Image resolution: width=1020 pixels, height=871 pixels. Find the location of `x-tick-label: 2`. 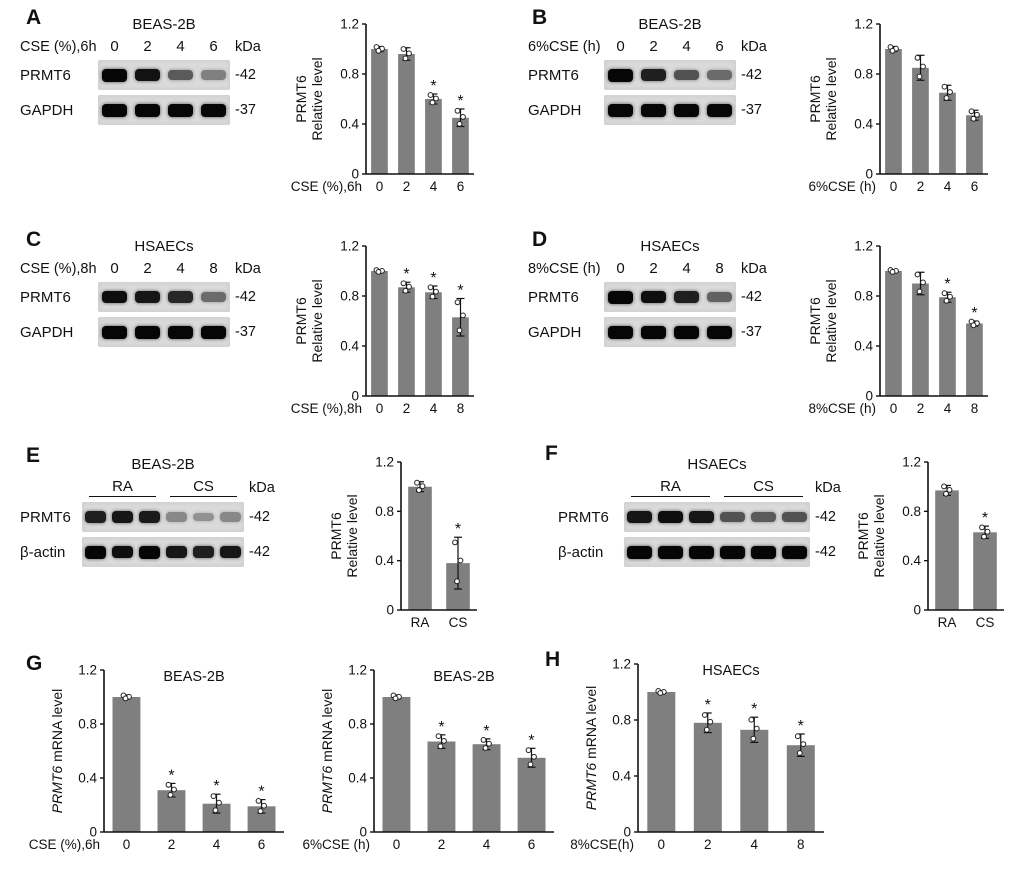

x-tick-label: 2 is located at coordinates (407, 408).